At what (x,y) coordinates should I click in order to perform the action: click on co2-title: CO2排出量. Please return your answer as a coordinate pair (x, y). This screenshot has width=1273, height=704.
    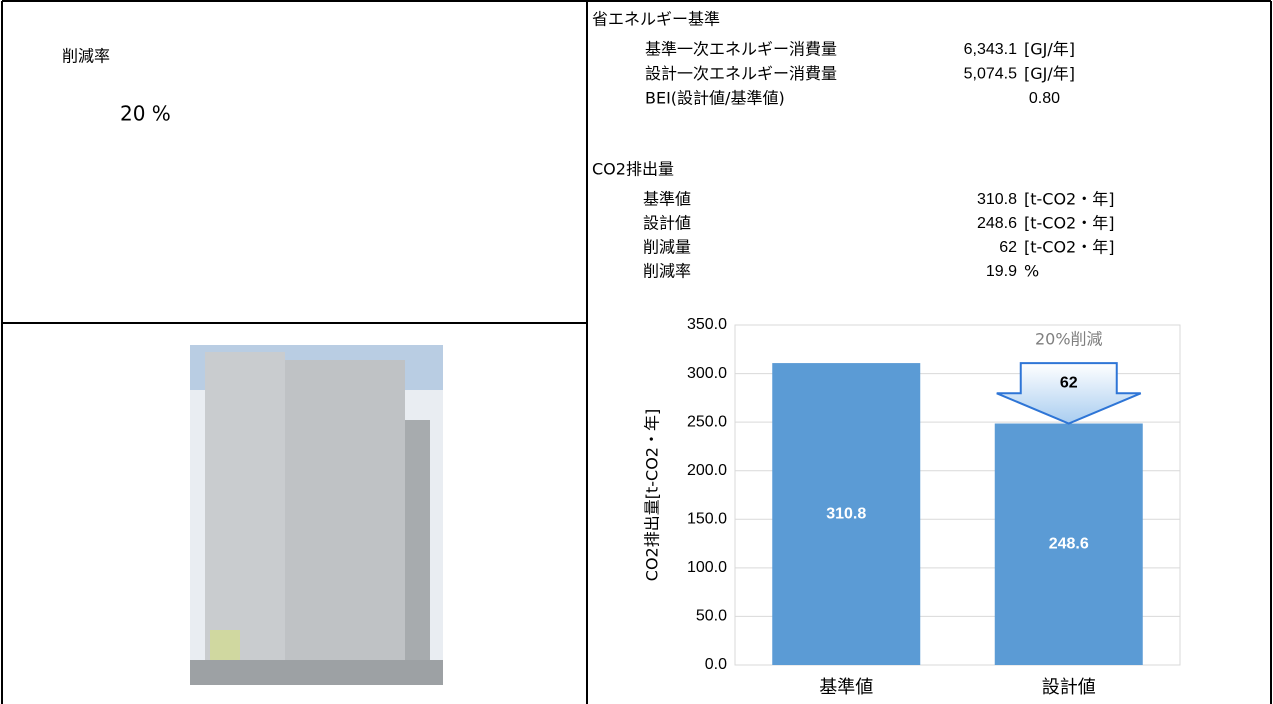
    Looking at the image, I should click on (633, 169).